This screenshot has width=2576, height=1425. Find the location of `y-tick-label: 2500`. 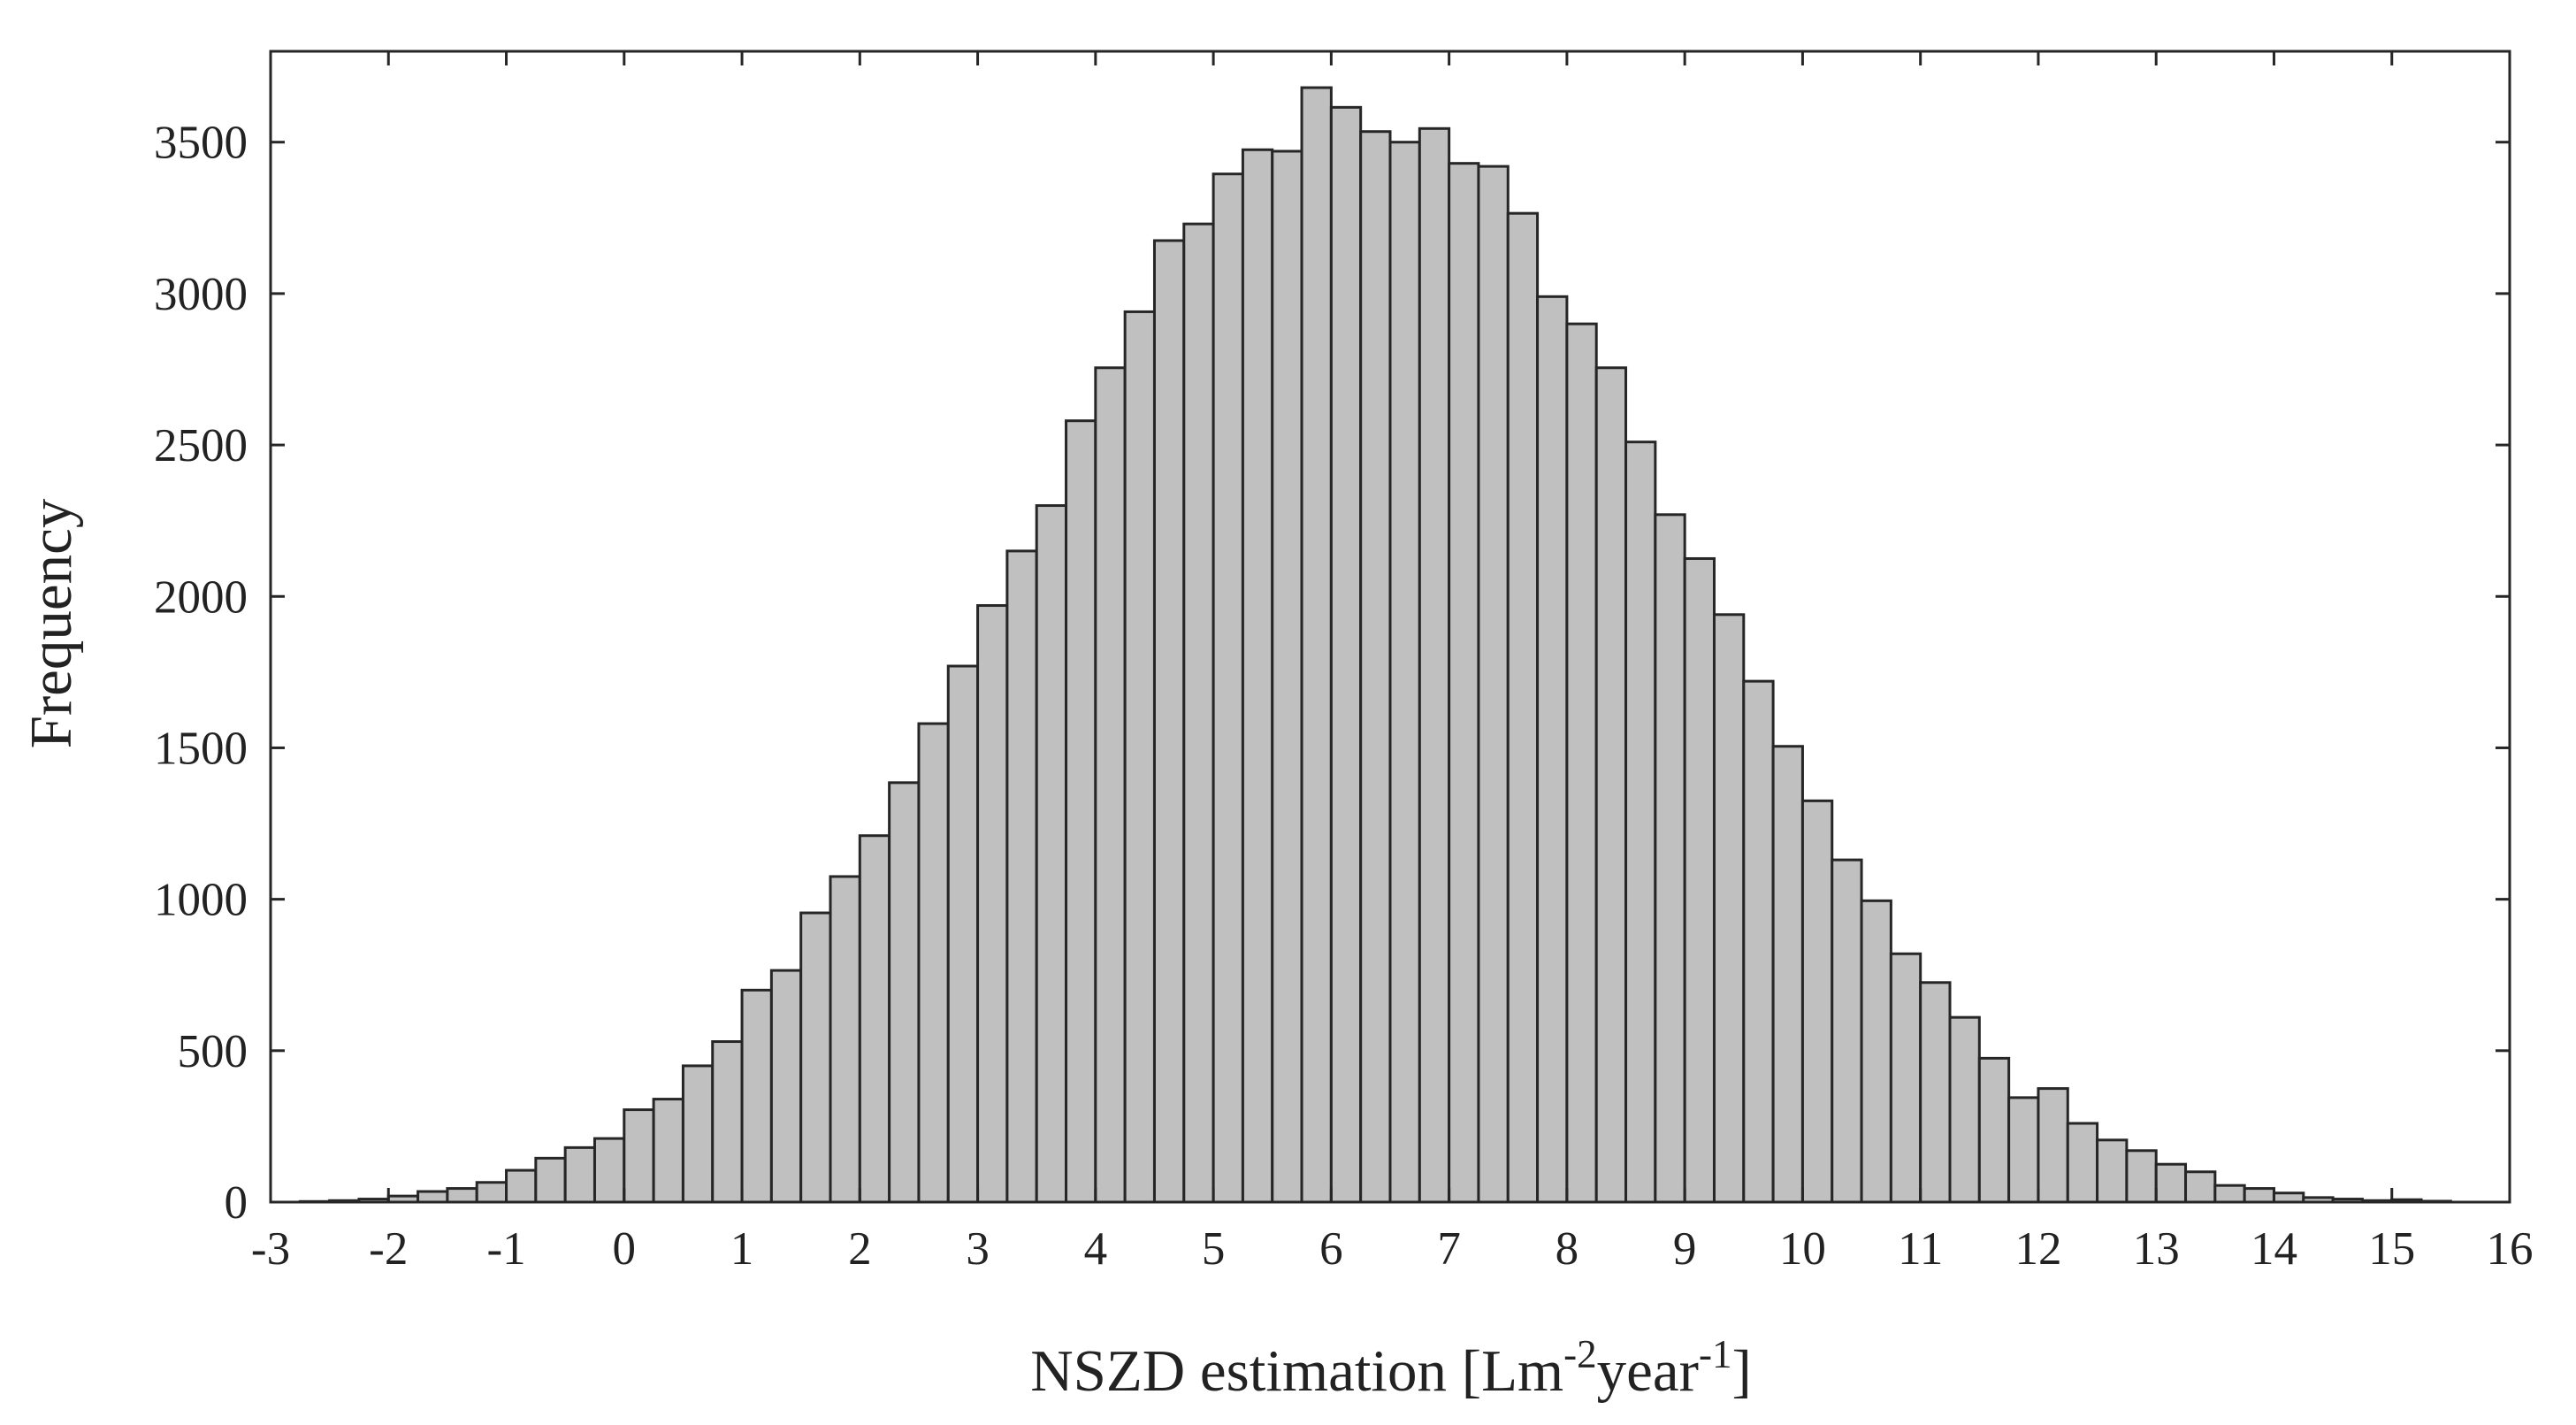

y-tick-label: 2500 is located at coordinates (201, 445).